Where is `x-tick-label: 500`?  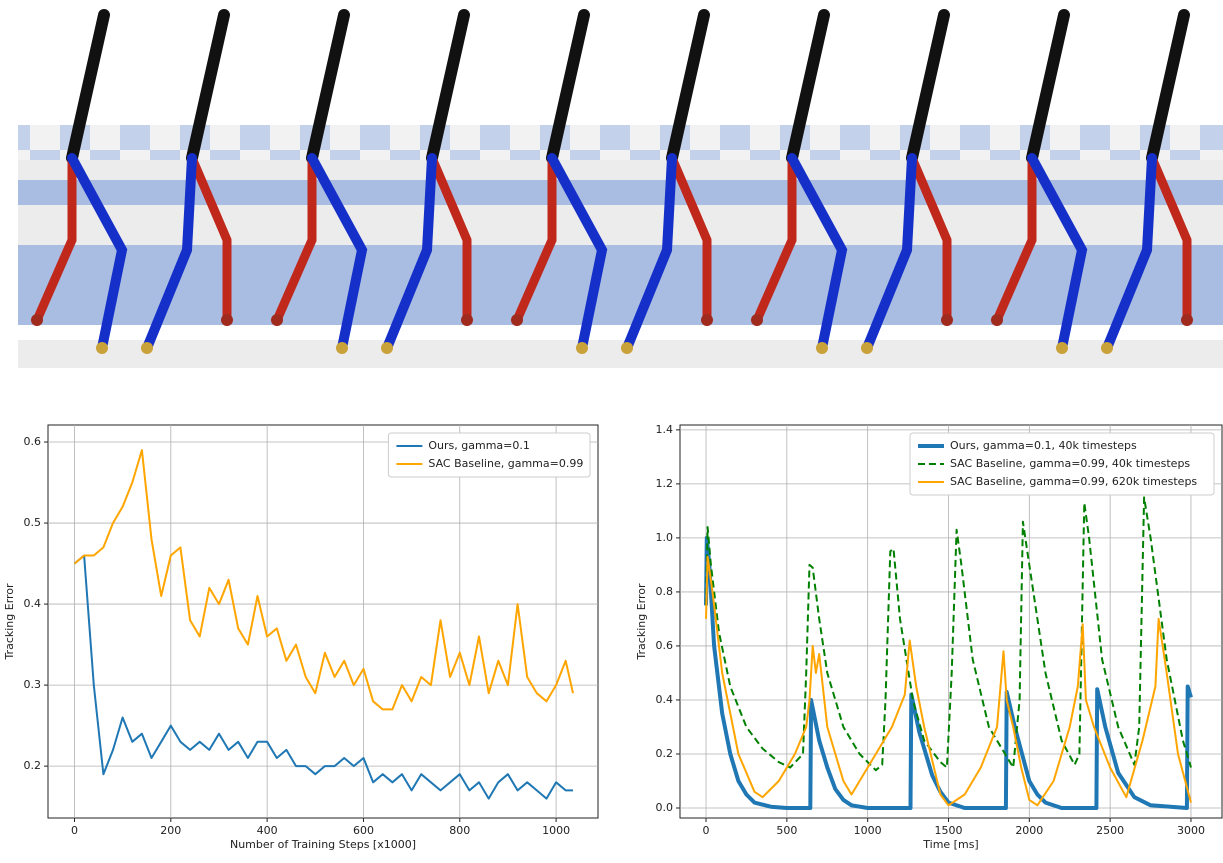
x-tick-label: 500 is located at coordinates (786, 830).